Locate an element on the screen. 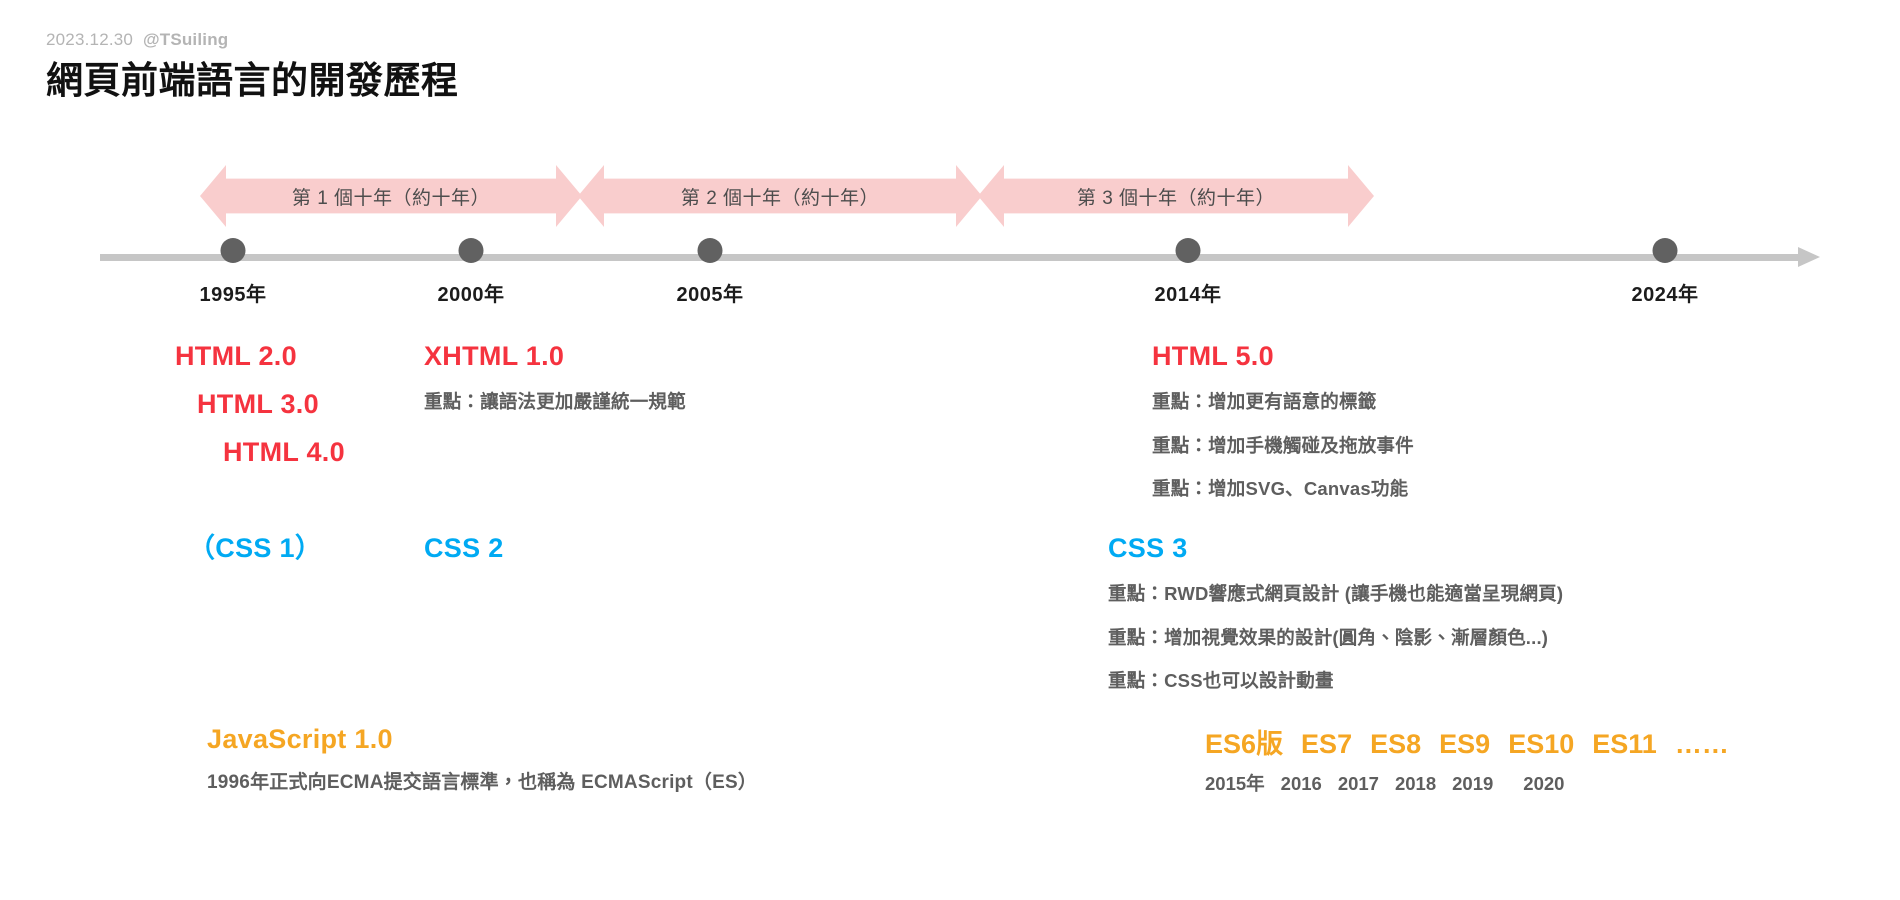  css1-heading: （CSS 1） is located at coordinates (255, 548).